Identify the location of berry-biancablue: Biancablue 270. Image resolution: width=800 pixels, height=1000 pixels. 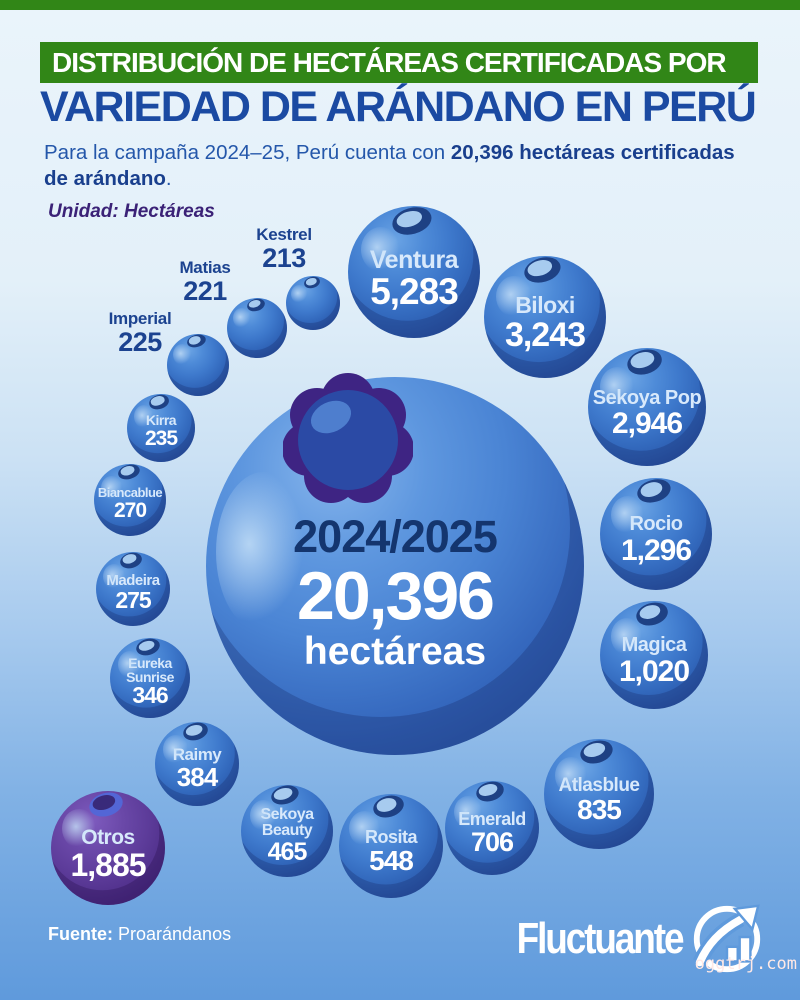
(130, 499).